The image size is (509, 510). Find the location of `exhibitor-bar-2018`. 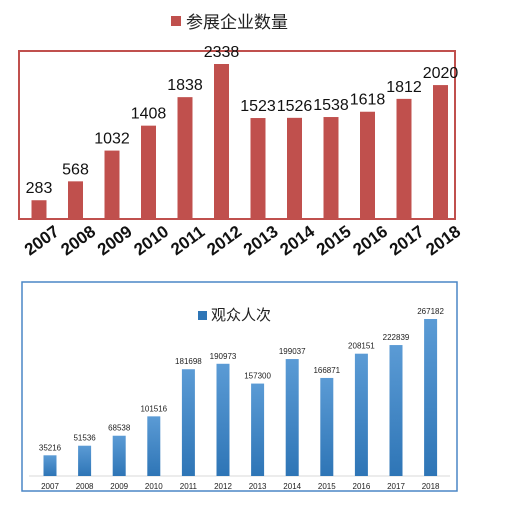

exhibitor-bar-2018 is located at coordinates (440, 152).